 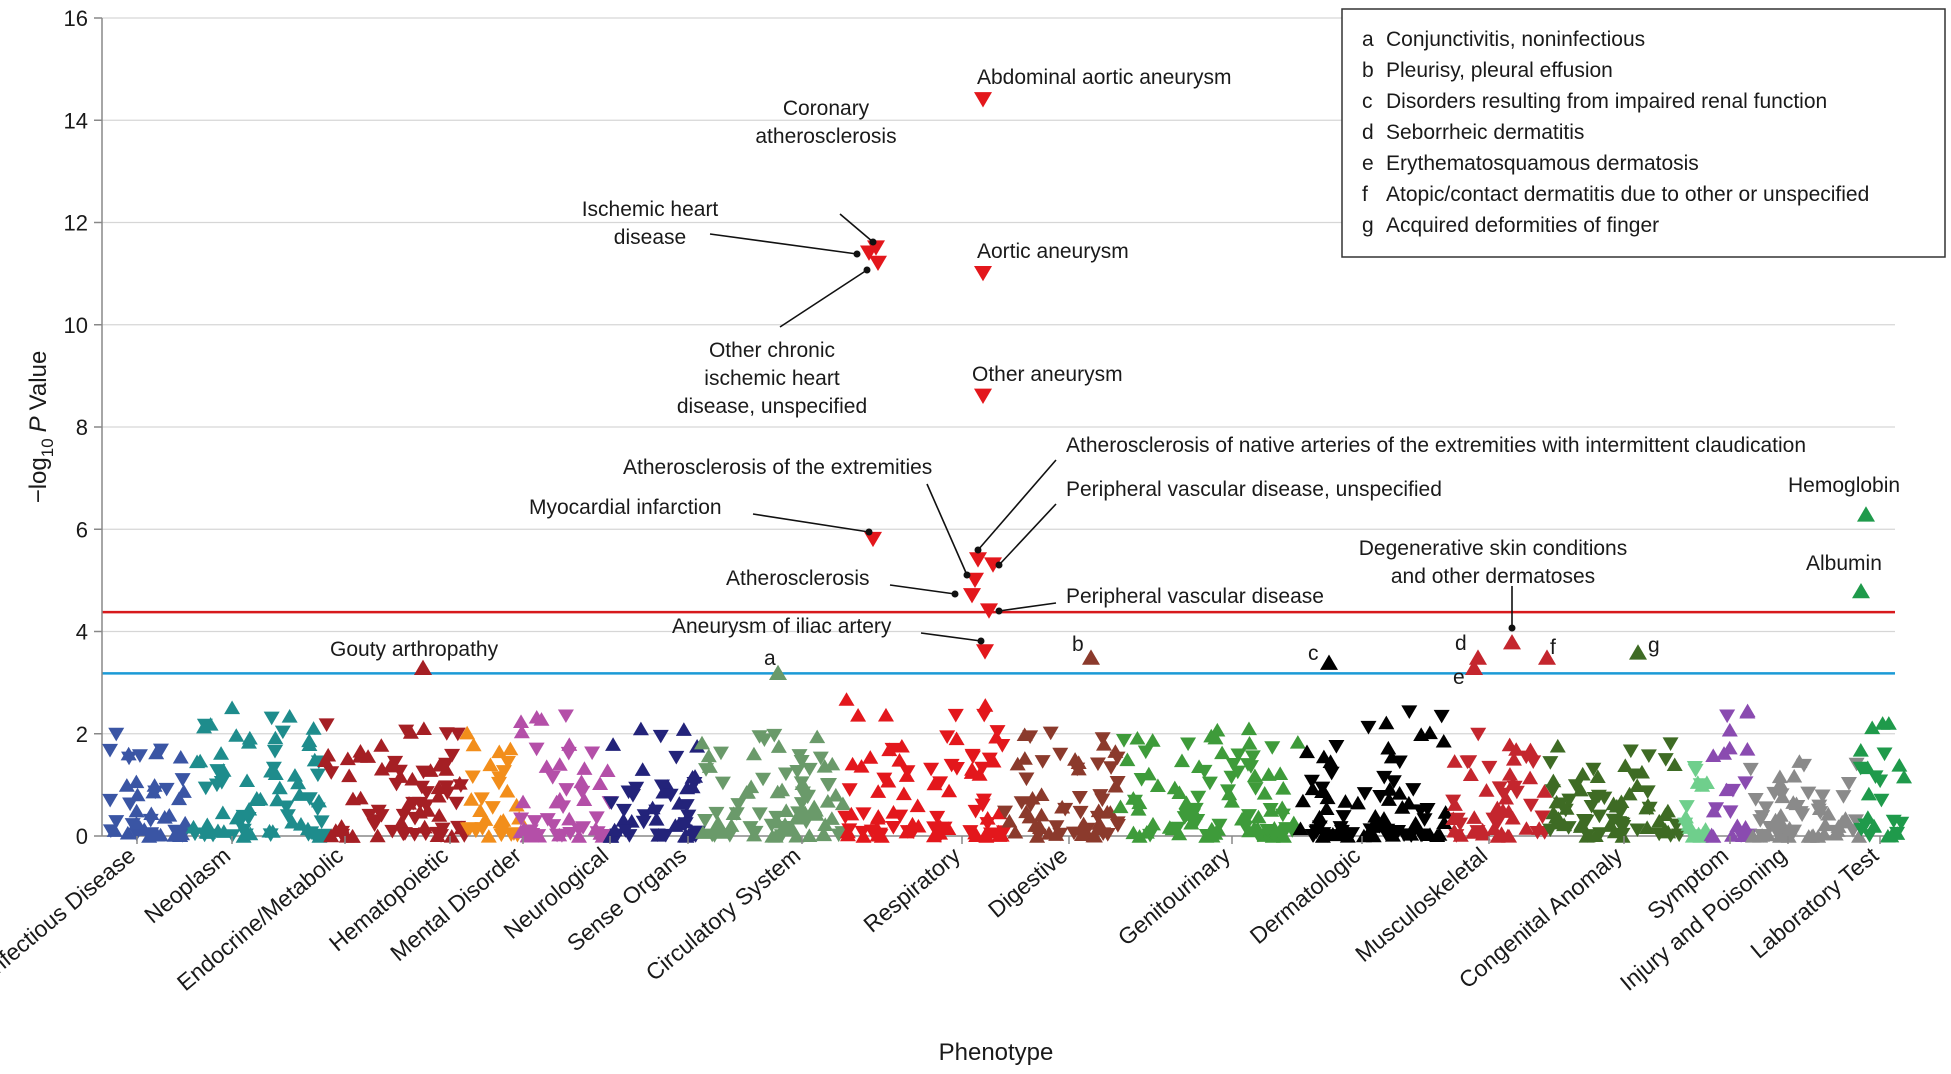 What do you see at coordinates (1368, 39) in the screenshot?
I see `legend-key: a` at bounding box center [1368, 39].